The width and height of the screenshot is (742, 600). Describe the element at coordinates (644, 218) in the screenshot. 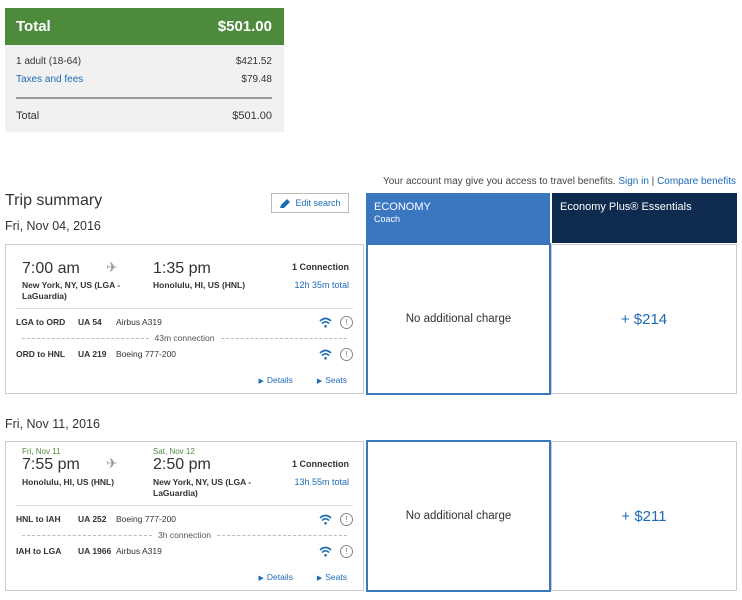

I see `fare-header-economy-plus: Economy Plus® Essentials` at that location.